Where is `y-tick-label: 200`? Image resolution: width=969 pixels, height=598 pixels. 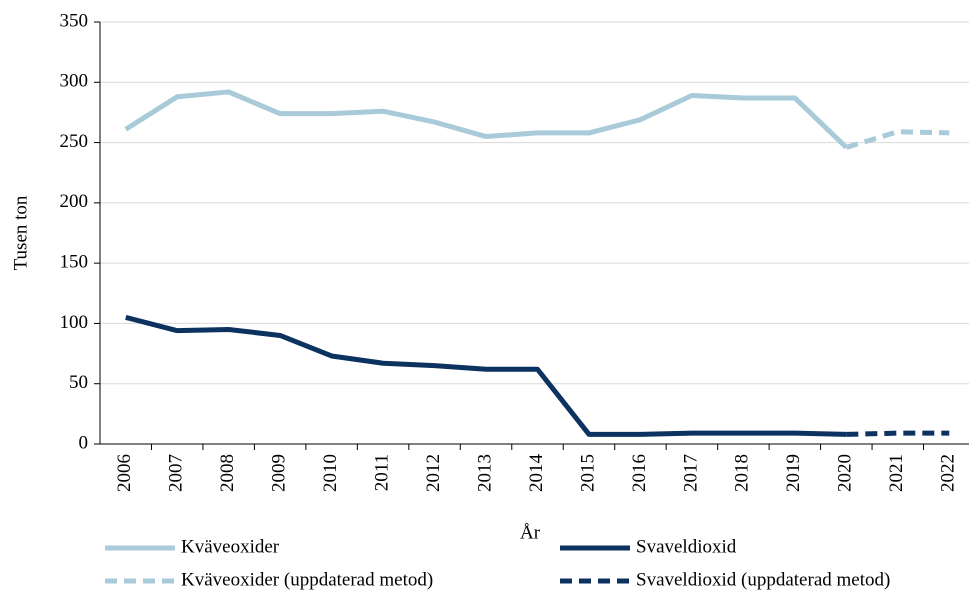 y-tick-label: 200 is located at coordinates (74, 201).